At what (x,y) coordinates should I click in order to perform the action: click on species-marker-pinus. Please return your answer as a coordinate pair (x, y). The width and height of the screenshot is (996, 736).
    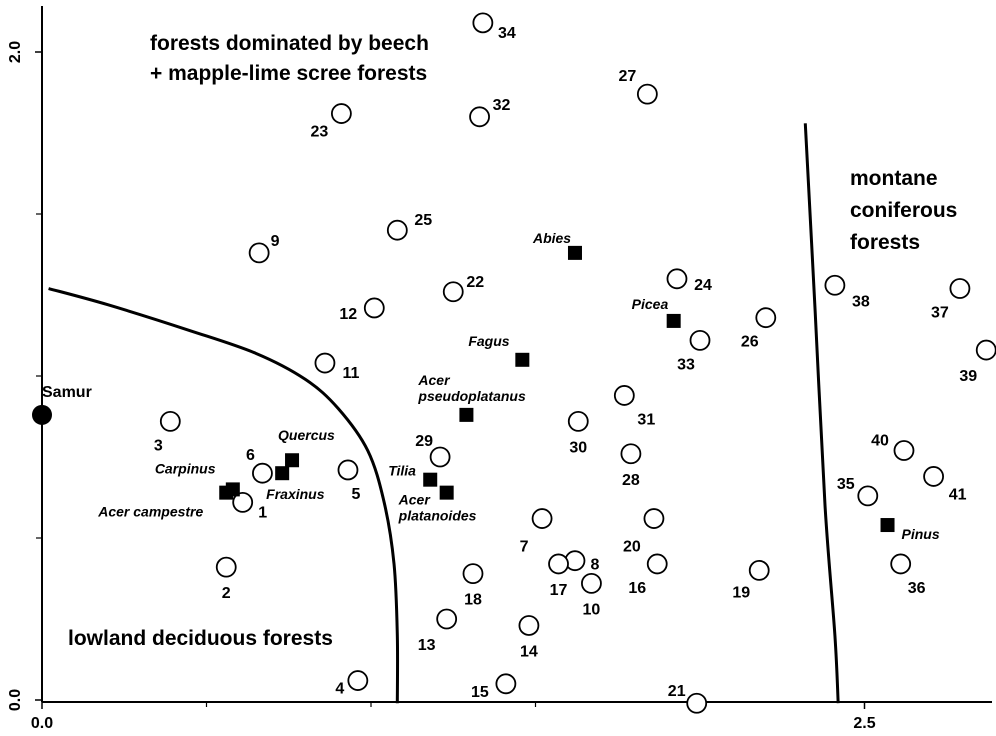
    Looking at the image, I should click on (887, 525).